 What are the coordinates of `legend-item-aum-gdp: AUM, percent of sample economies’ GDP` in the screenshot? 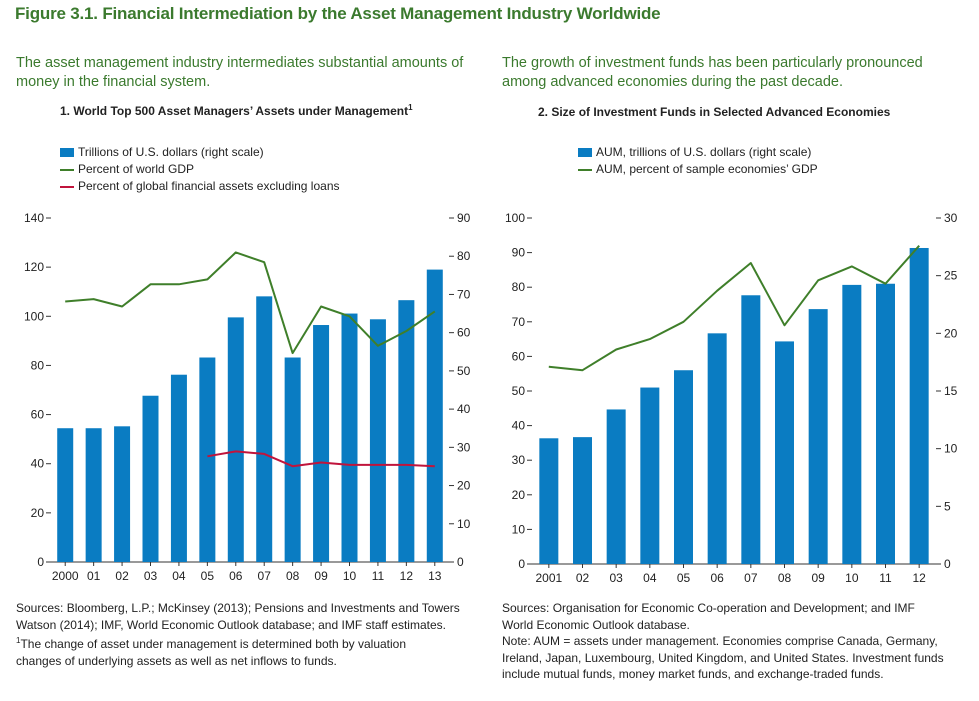 It's located at (698, 169).